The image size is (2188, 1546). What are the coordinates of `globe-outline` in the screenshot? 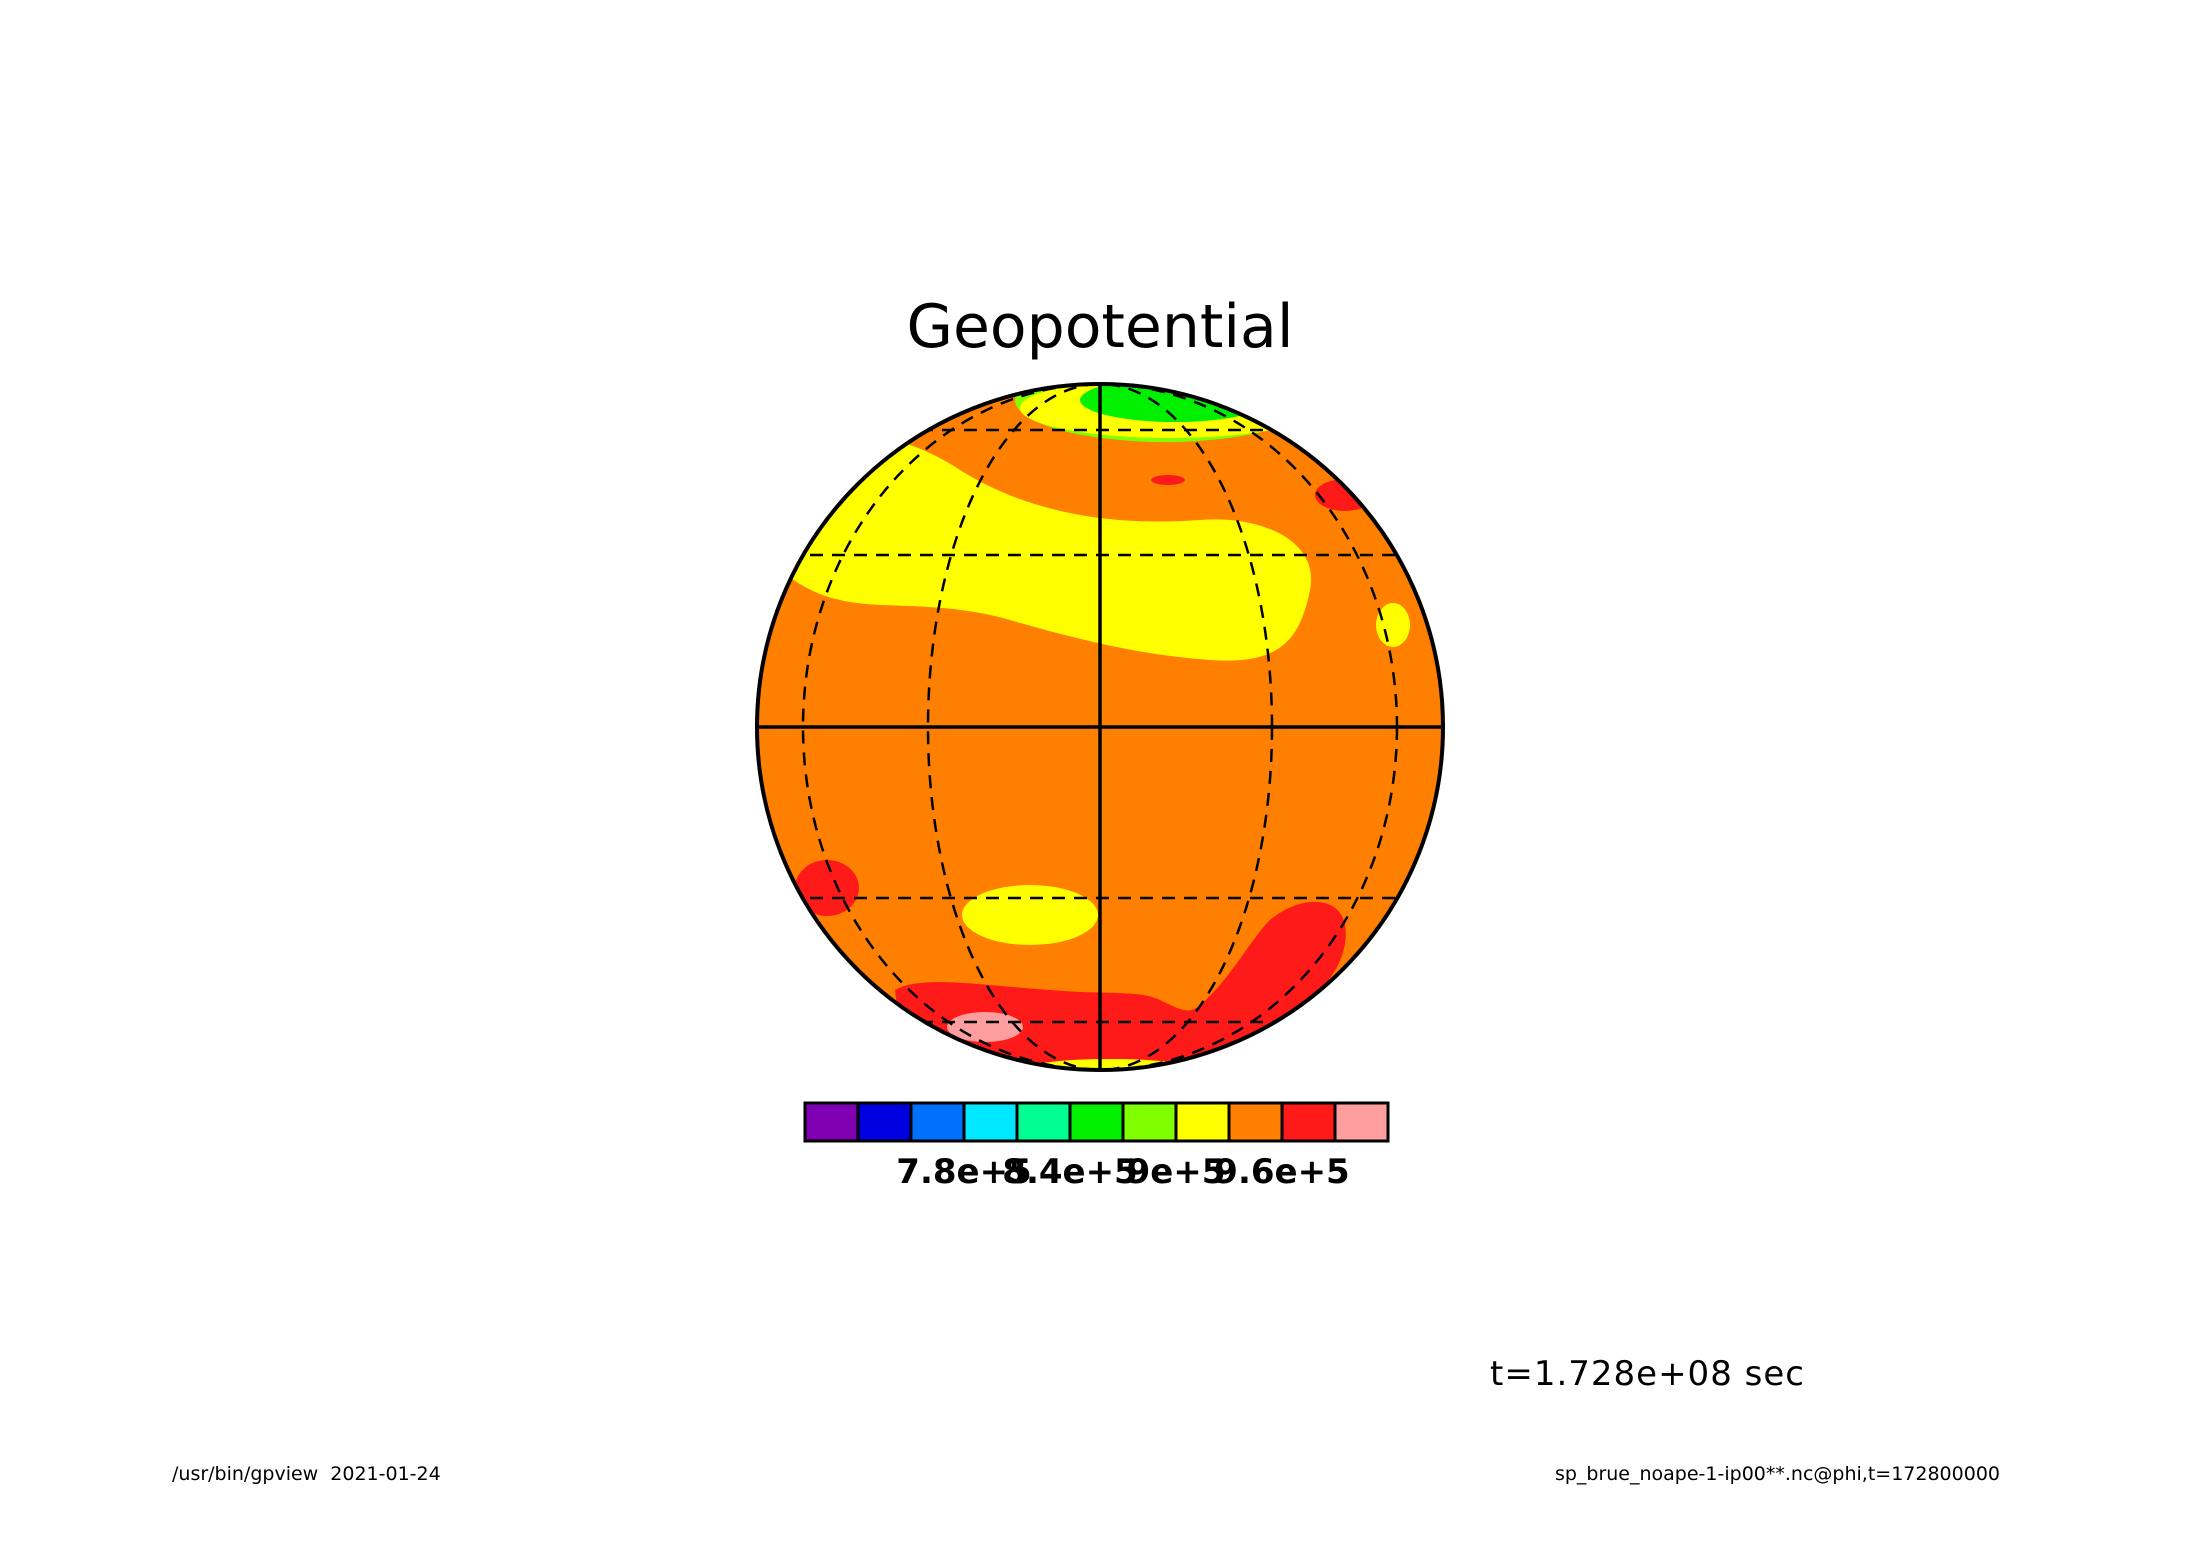 It's located at (1100, 727).